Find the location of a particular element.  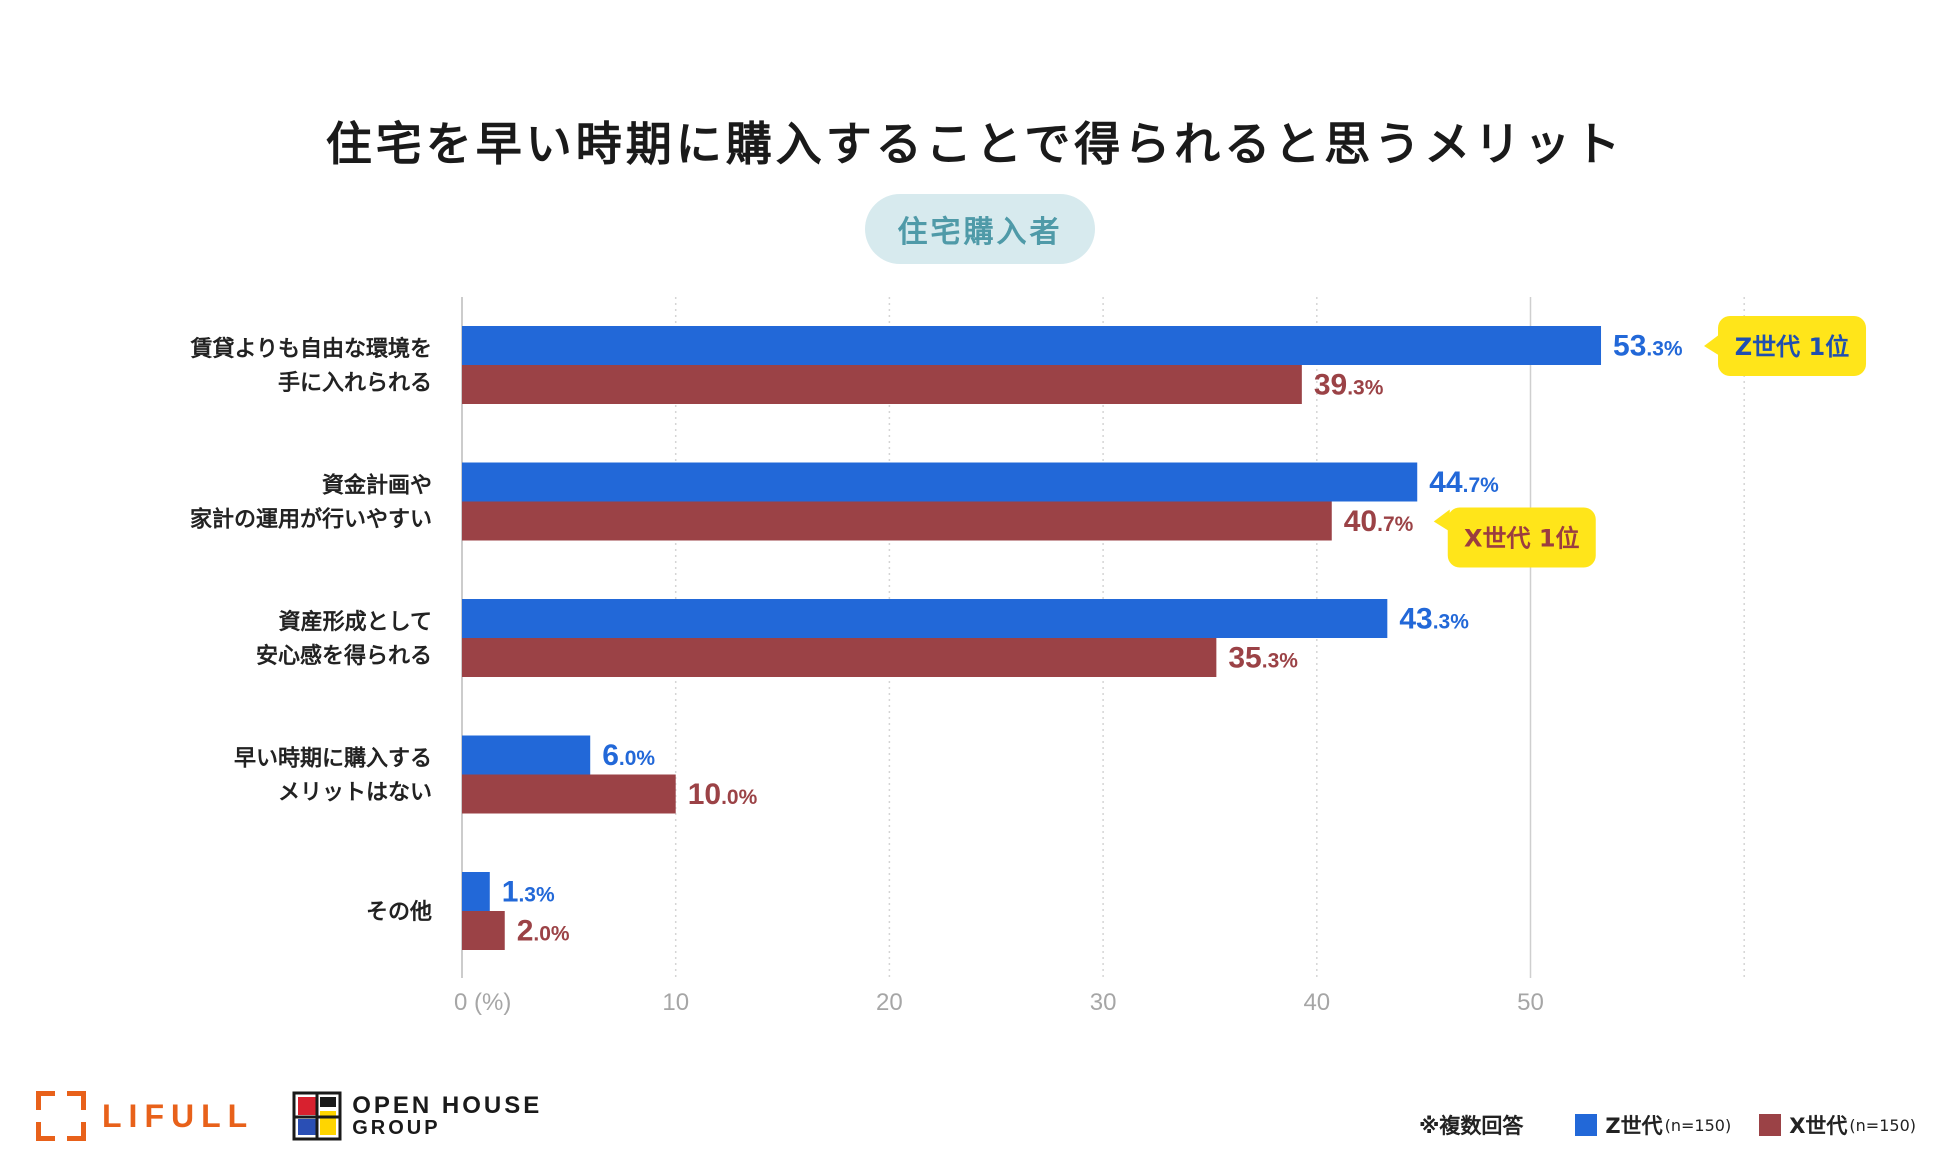

legend-label-z: Z世代 is located at coordinates (1634, 1126).